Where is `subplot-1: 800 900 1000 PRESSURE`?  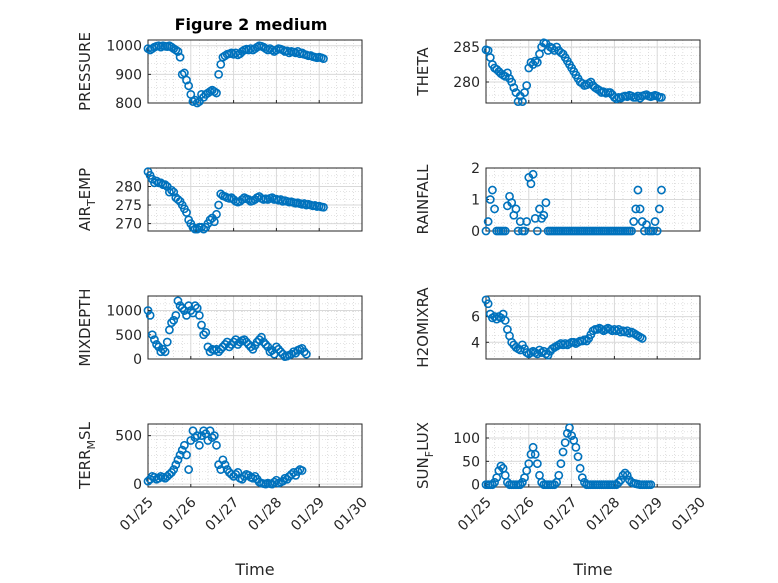
subplot-1: 800 900 1000 PRESSURE is located at coordinates (219, 72).